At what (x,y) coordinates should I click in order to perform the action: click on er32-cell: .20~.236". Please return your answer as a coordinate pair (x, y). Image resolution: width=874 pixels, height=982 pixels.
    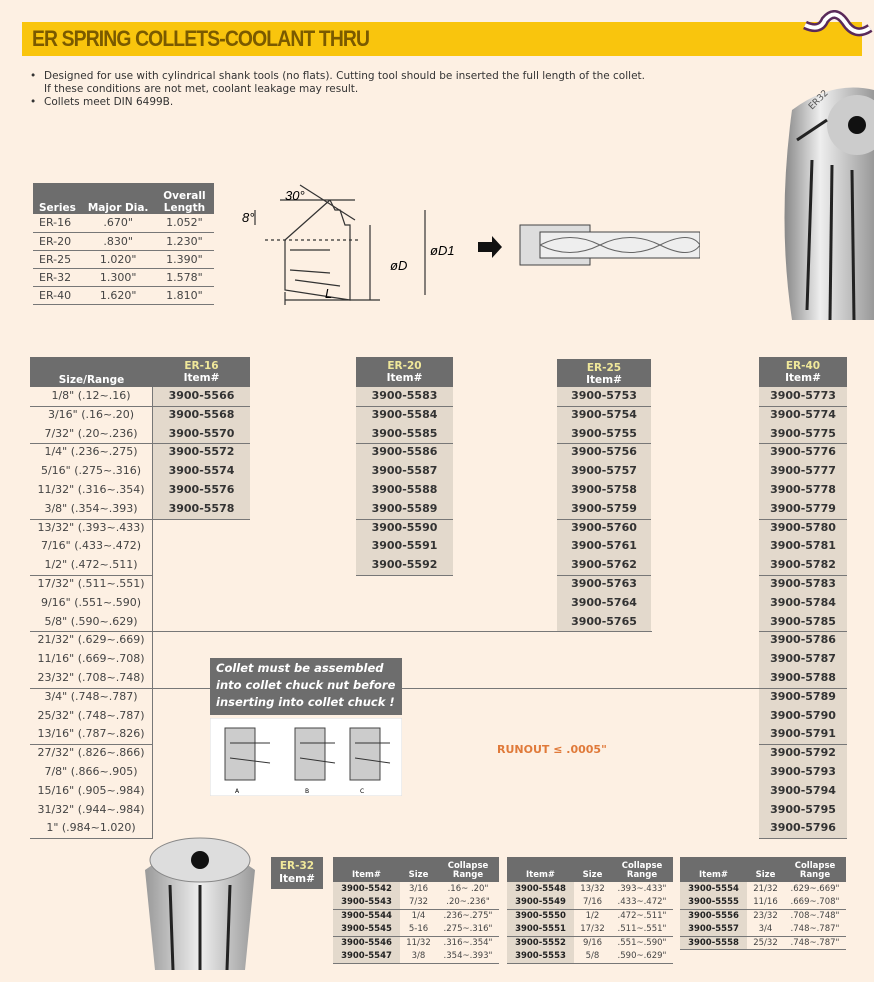
    Looking at the image, I should click on (468, 902).